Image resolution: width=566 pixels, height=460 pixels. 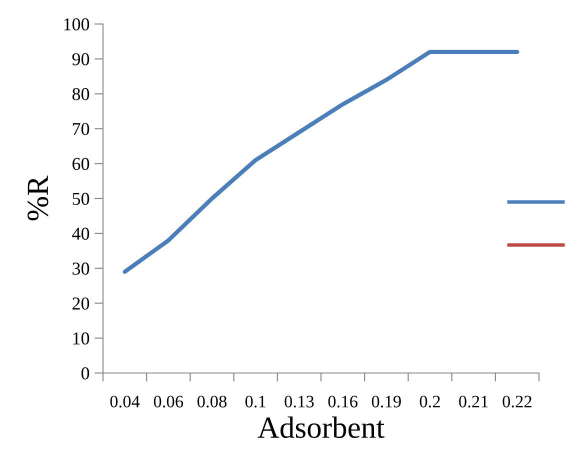 I want to click on y-tick-label: 50, so click(x=81, y=198).